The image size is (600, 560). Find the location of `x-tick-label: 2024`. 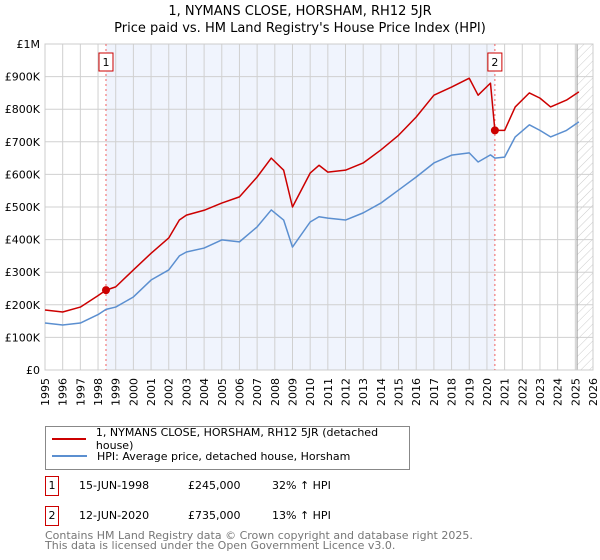

x-tick-label: 2024 is located at coordinates (558, 392).